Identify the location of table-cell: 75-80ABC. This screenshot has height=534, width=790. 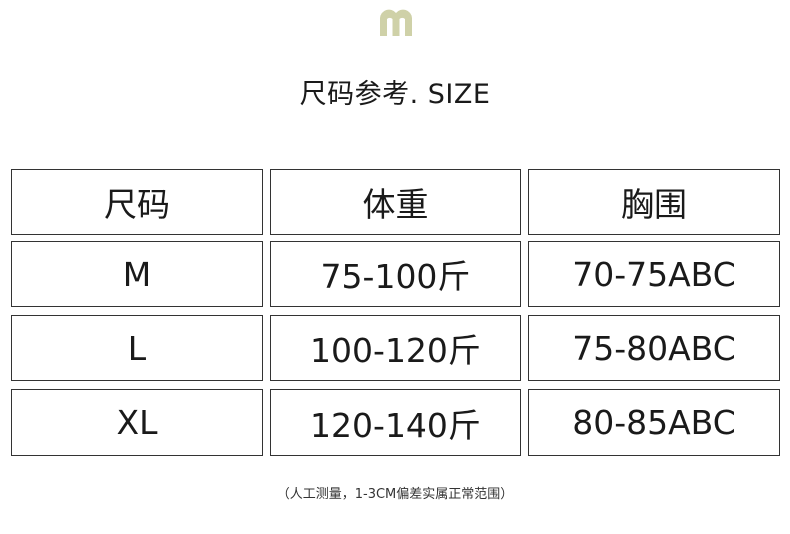
(654, 348).